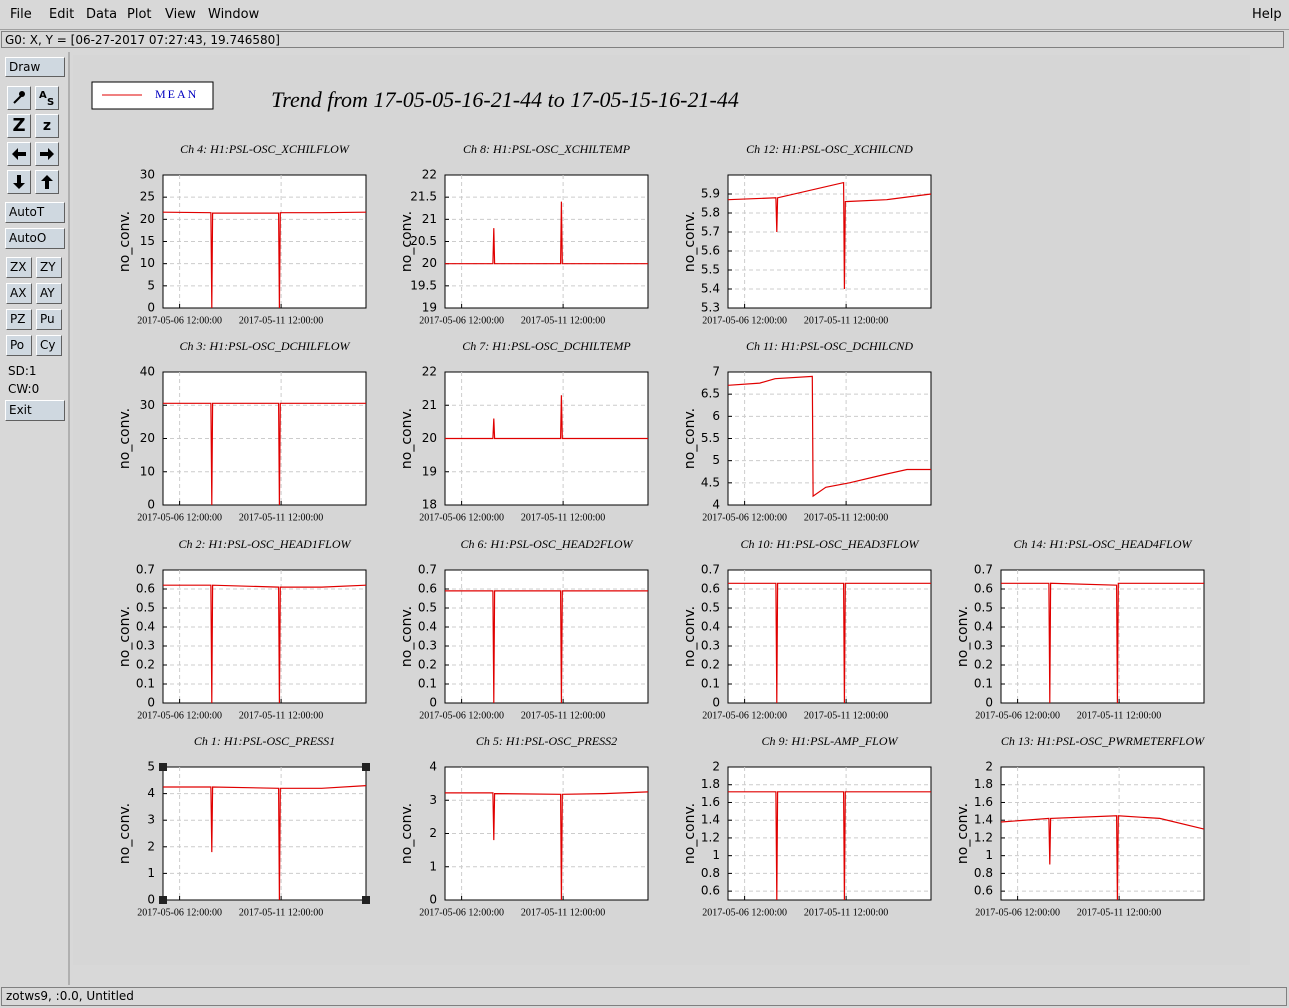 The image size is (1289, 1008). Describe the element at coordinates (19, 126) in the screenshot. I see `zoom-big: Z` at that location.